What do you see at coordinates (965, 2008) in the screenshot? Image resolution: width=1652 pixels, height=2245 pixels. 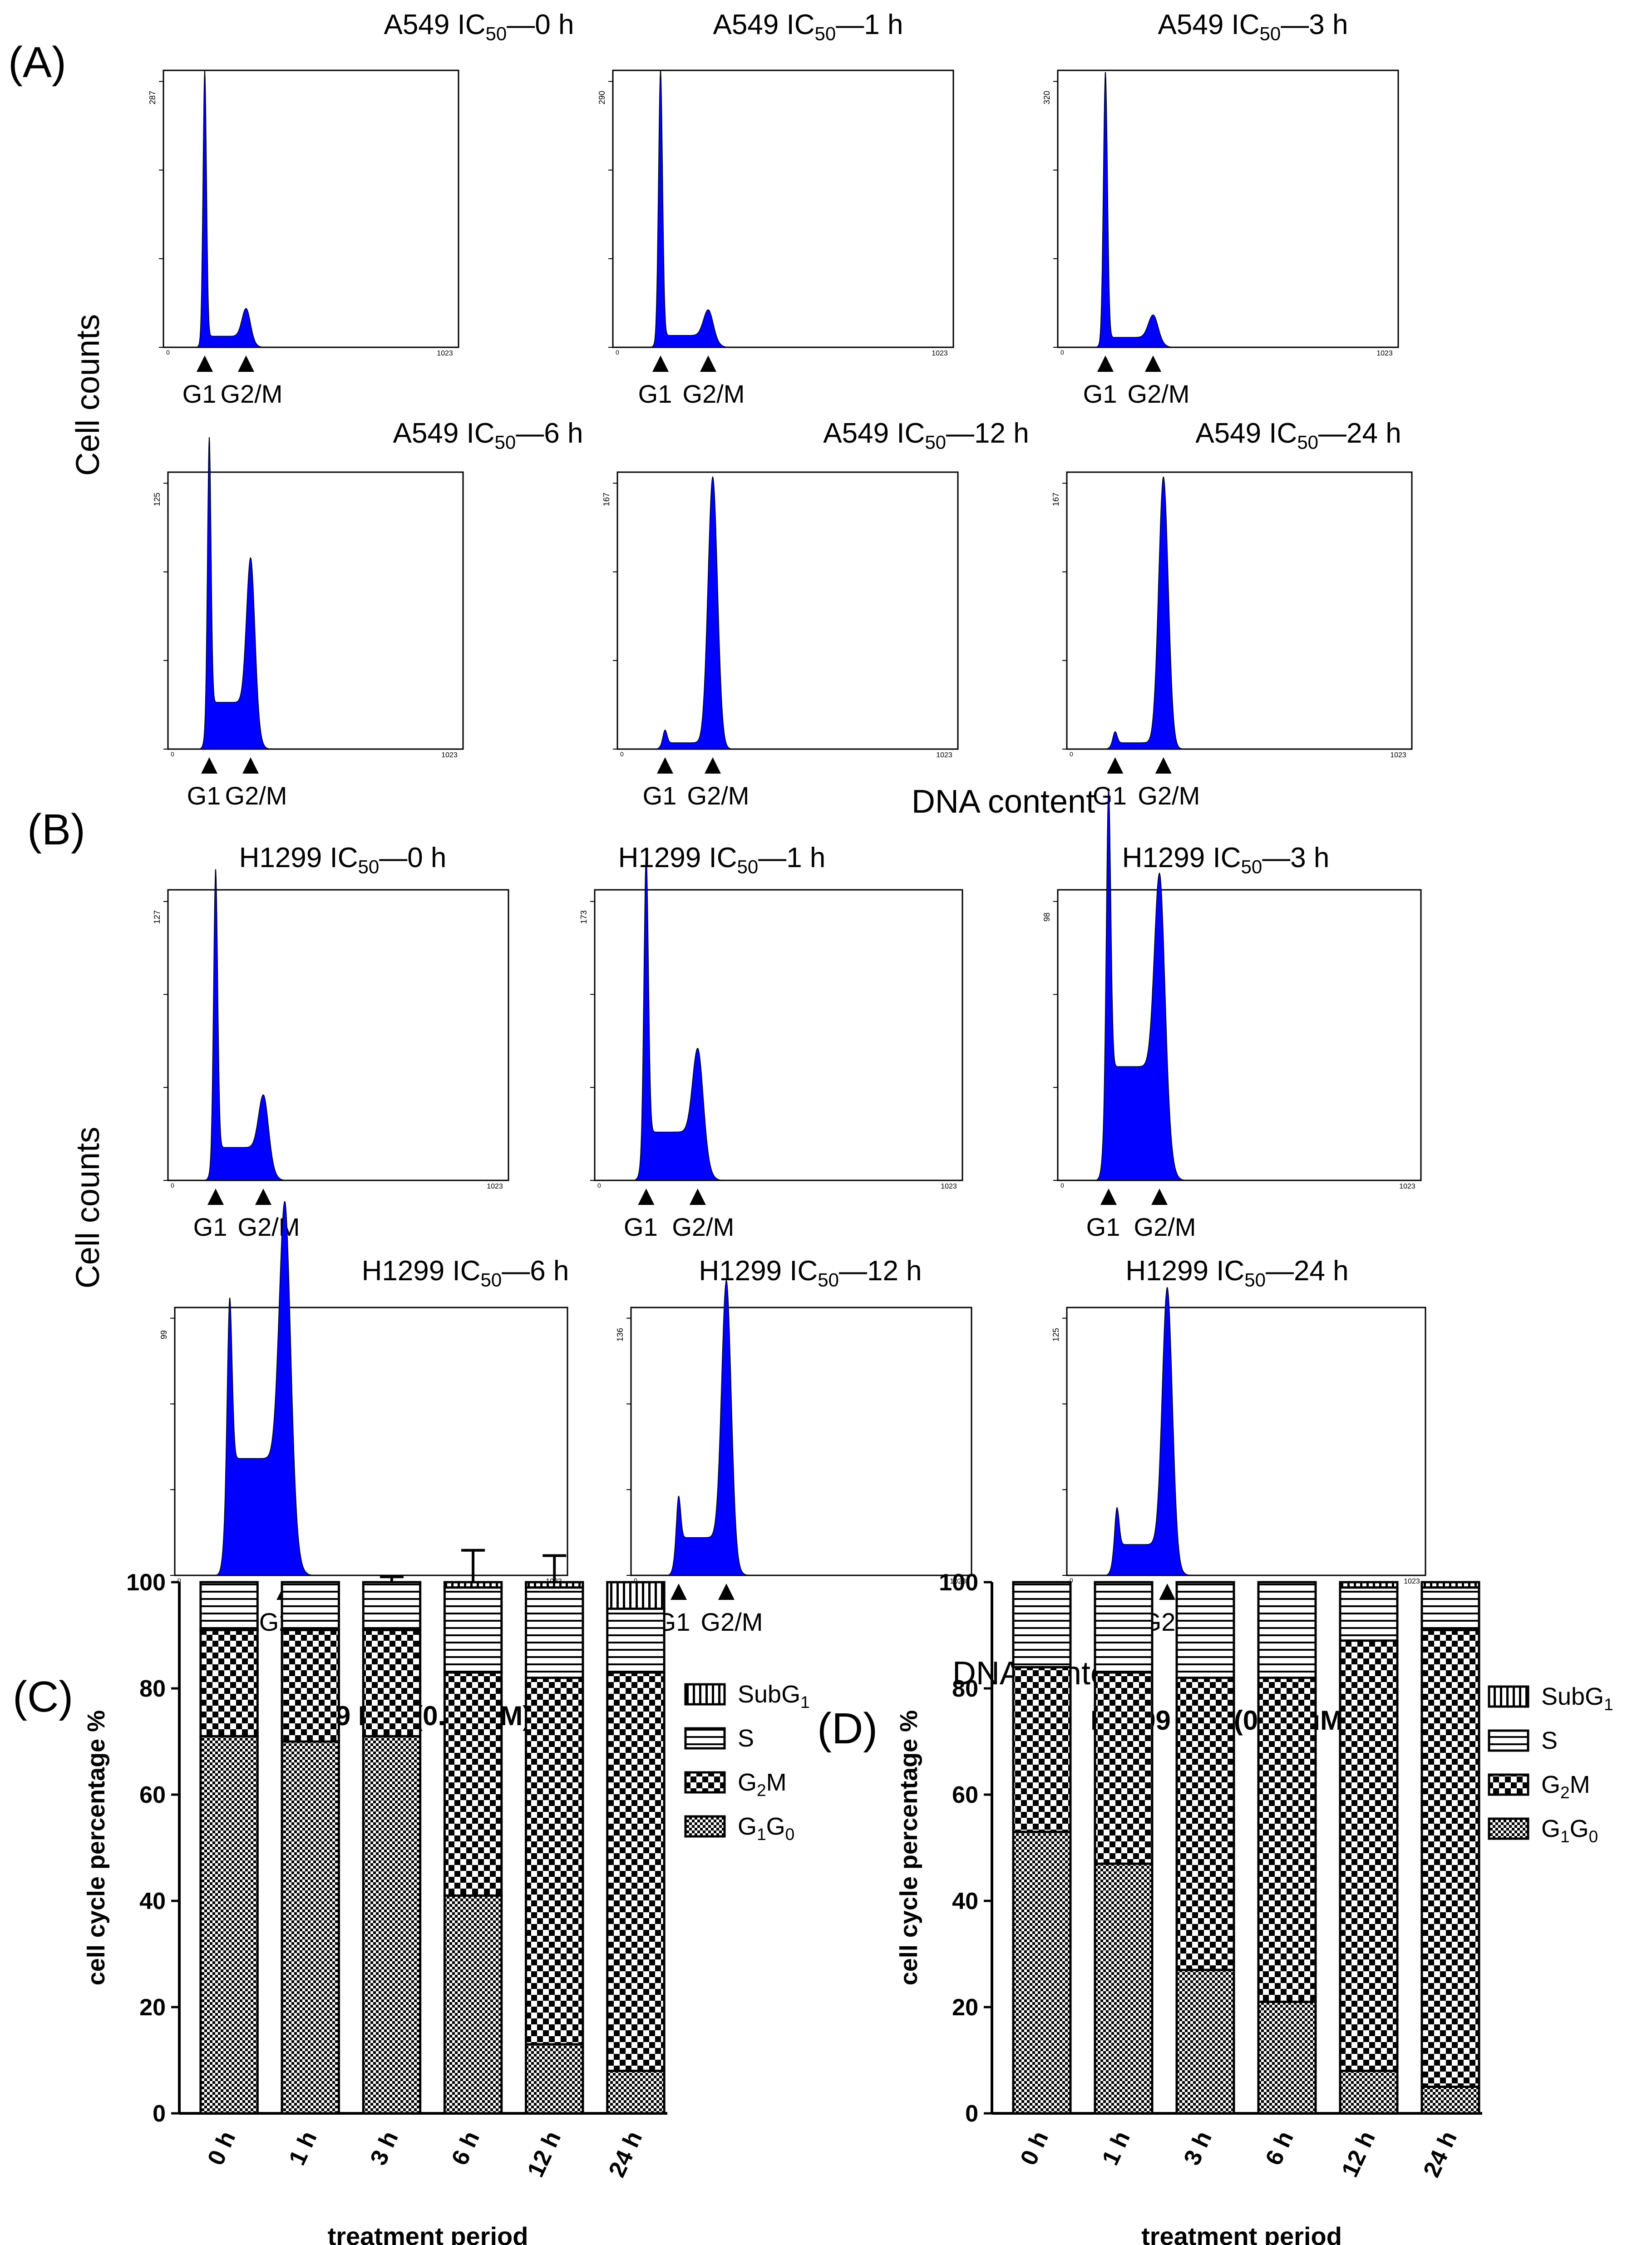 I see `y-tick-label: 20` at bounding box center [965, 2008].